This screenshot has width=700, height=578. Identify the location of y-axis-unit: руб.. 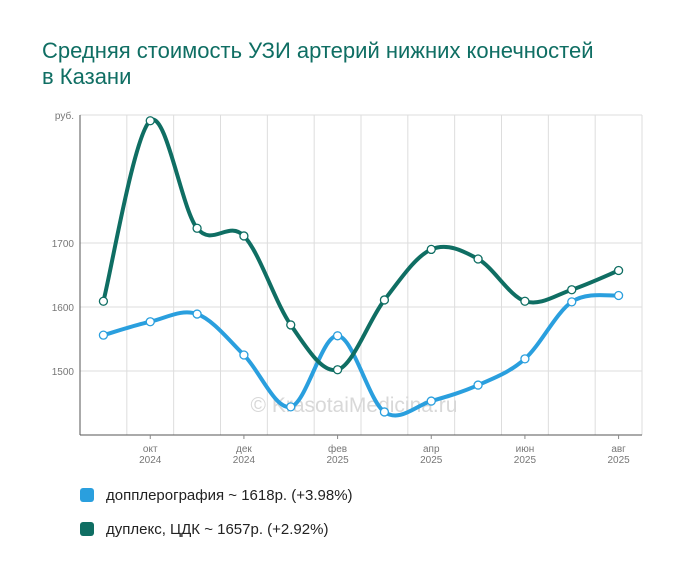
(64, 116).